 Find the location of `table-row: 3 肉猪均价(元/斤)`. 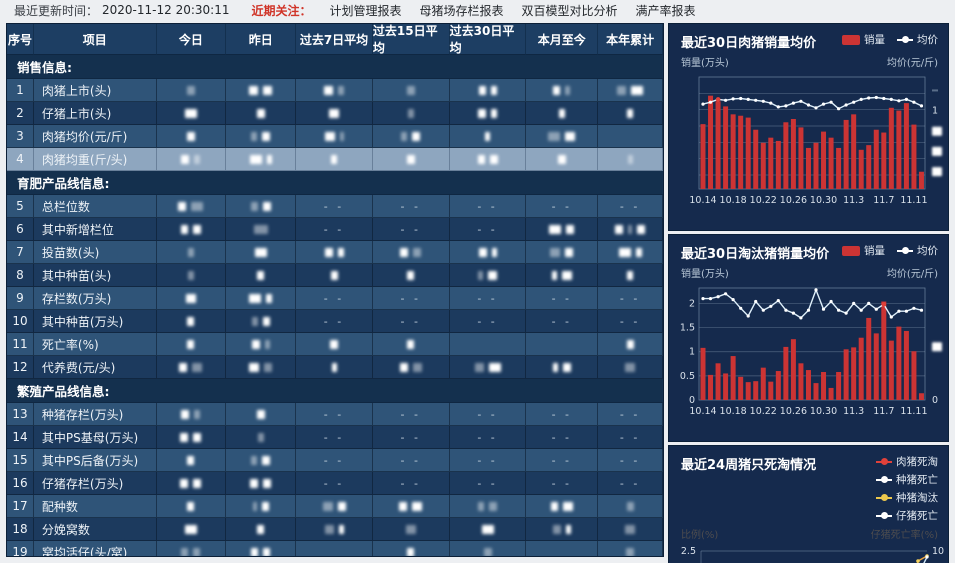

table-row: 3 肉猪均价(元/斤) is located at coordinates (335, 136).